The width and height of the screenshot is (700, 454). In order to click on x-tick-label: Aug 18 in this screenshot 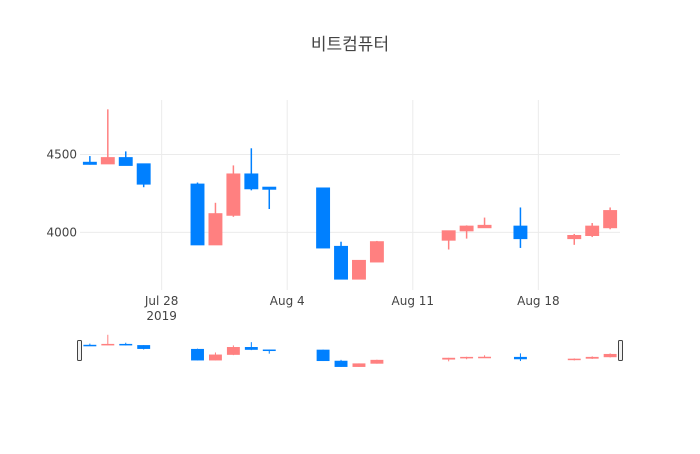, I will do `click(538, 301)`.